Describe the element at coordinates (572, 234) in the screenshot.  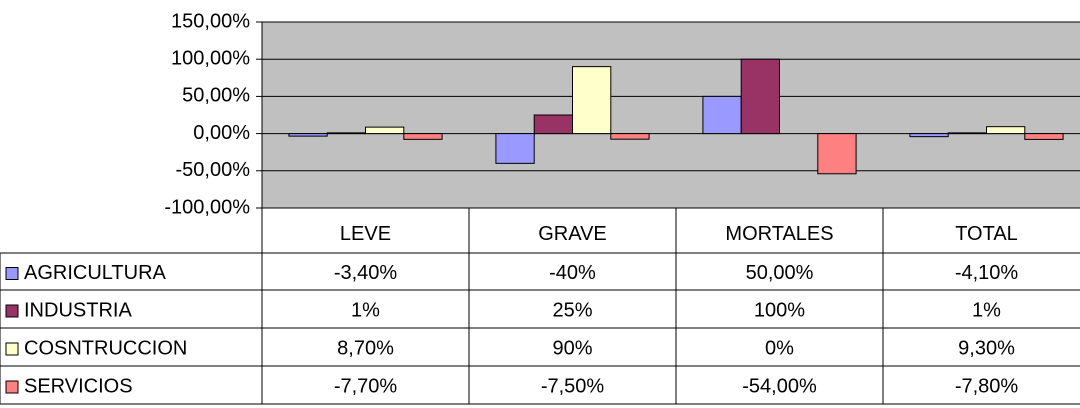
I see `x-tick-label: GRAVE` at that location.